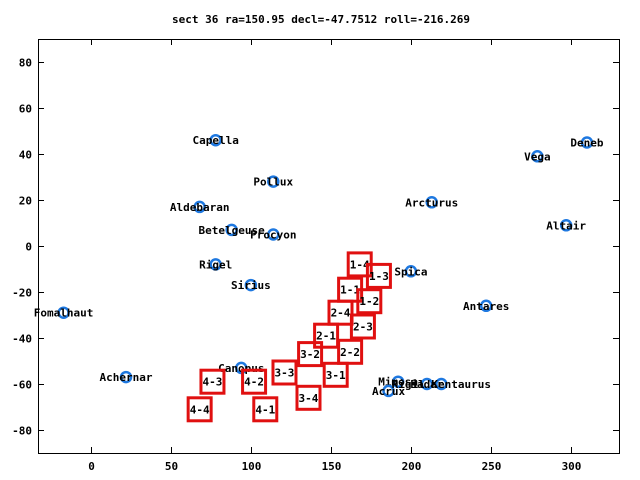 This screenshot has height=480, width=640. Describe the element at coordinates (91, 466) in the screenshot. I see `x-tick-label: 0` at that location.